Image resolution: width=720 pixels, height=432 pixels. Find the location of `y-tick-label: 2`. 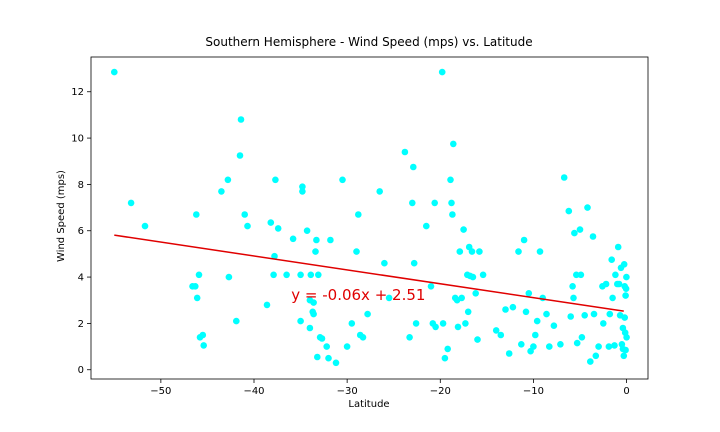

y-tick-label: 2 is located at coordinates (81, 324).